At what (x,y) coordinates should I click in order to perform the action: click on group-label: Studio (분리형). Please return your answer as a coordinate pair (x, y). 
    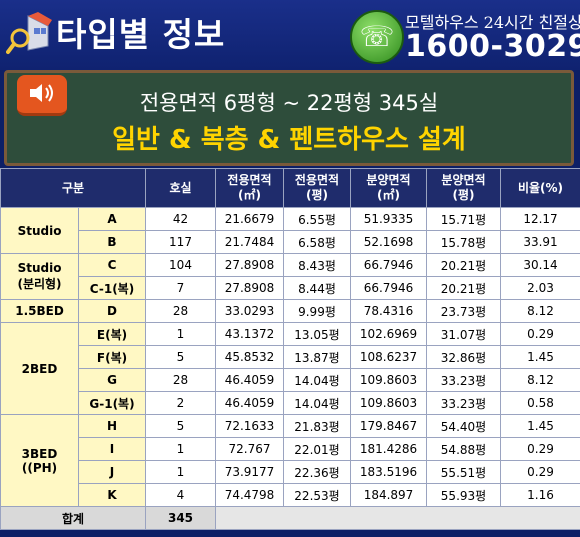
    Looking at the image, I should click on (39, 276).